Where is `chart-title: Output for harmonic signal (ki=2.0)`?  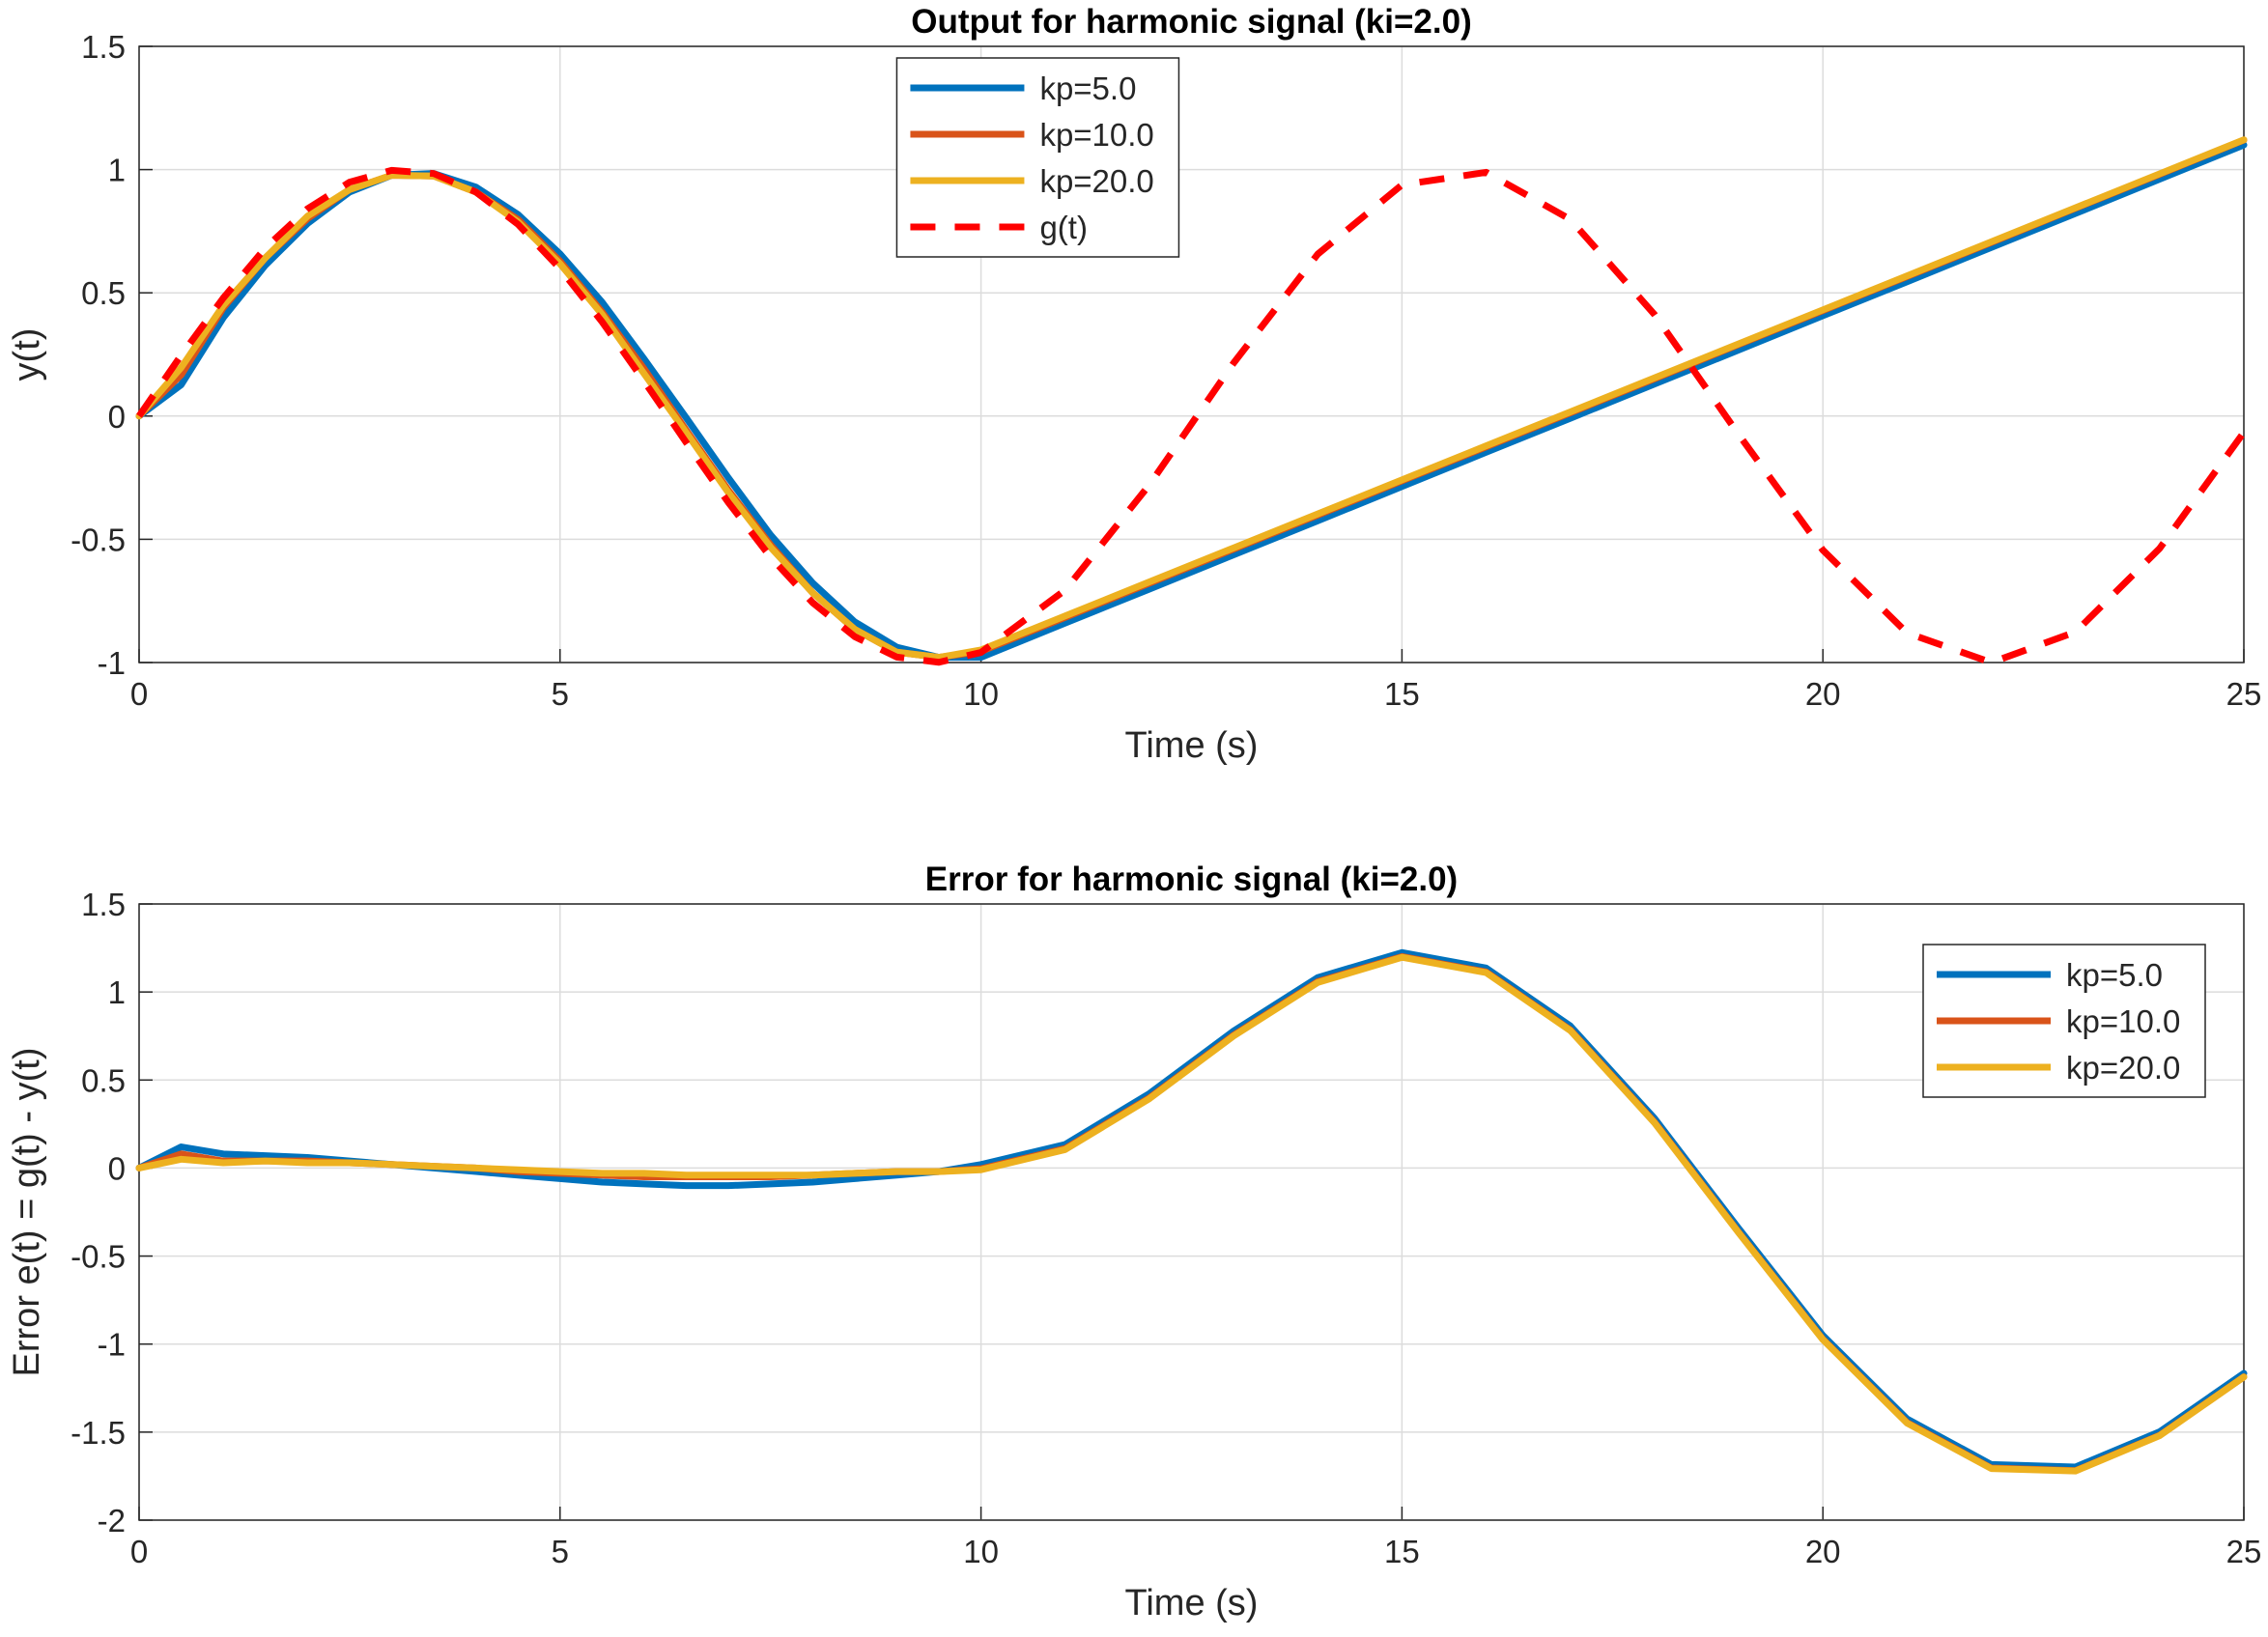
chart-title: Output for harmonic signal (ki=2.0) is located at coordinates (1191, 22).